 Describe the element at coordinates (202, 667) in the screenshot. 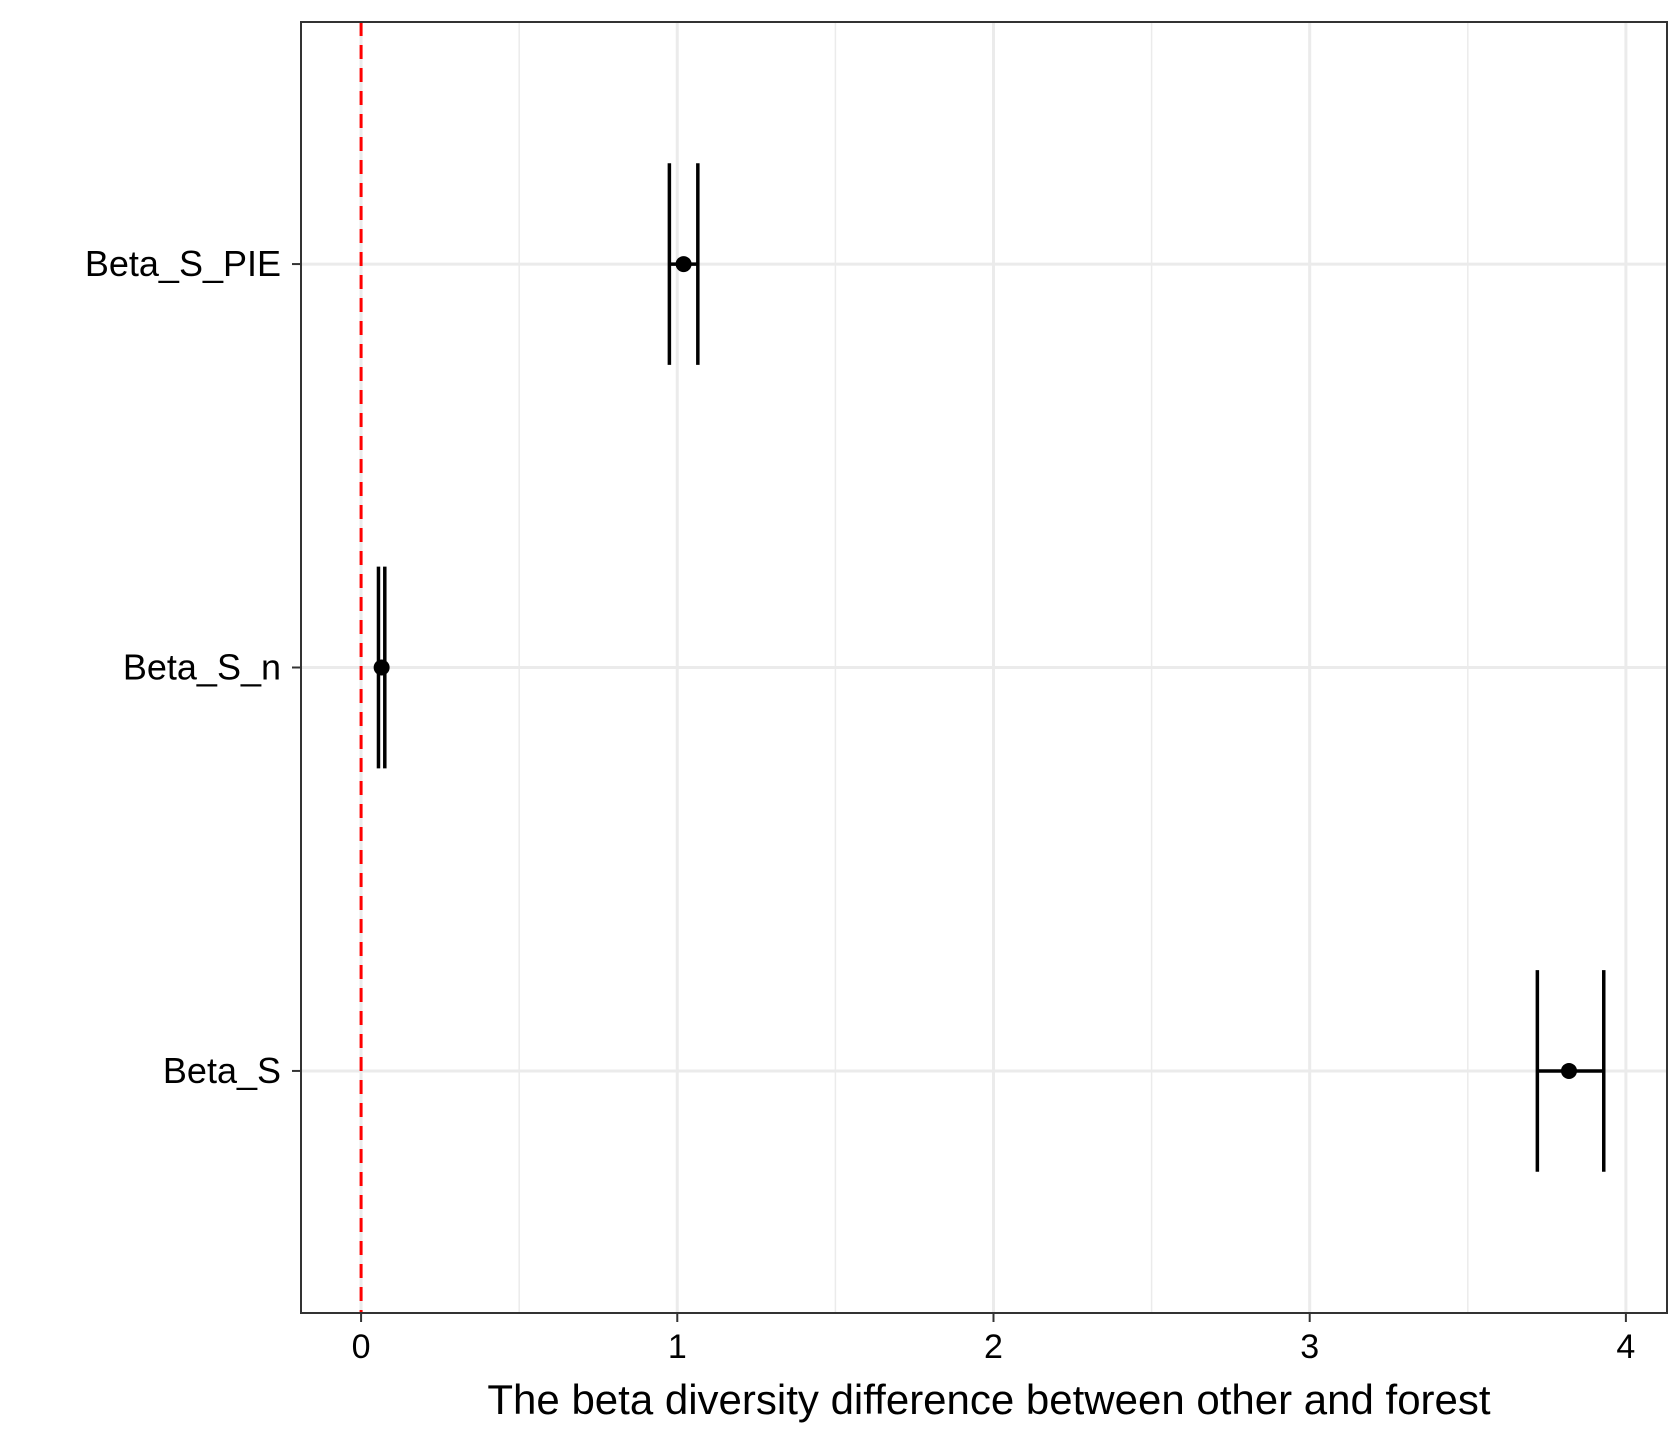

I see `y-tick-label: Beta_S_n` at that location.